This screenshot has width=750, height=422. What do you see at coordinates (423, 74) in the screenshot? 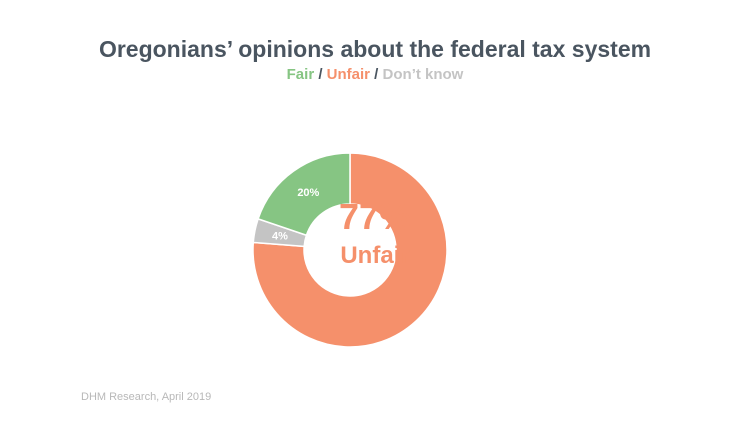
I see `legend-item-dont-know: Don’t know` at bounding box center [423, 74].